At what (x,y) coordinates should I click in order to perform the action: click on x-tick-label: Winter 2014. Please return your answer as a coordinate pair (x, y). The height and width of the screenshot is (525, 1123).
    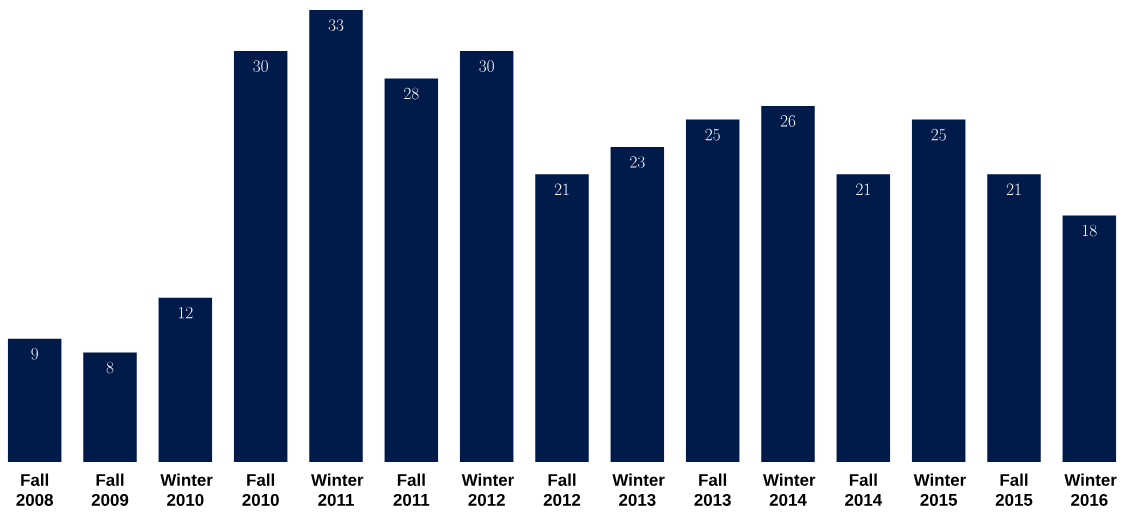
    Looking at the image, I should click on (789, 489).